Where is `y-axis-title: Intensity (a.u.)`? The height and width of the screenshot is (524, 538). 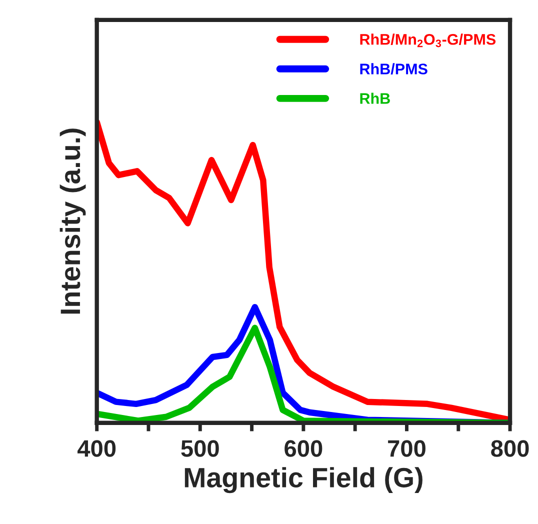
y-axis-title: Intensity (a.u.) is located at coordinates (73, 221).